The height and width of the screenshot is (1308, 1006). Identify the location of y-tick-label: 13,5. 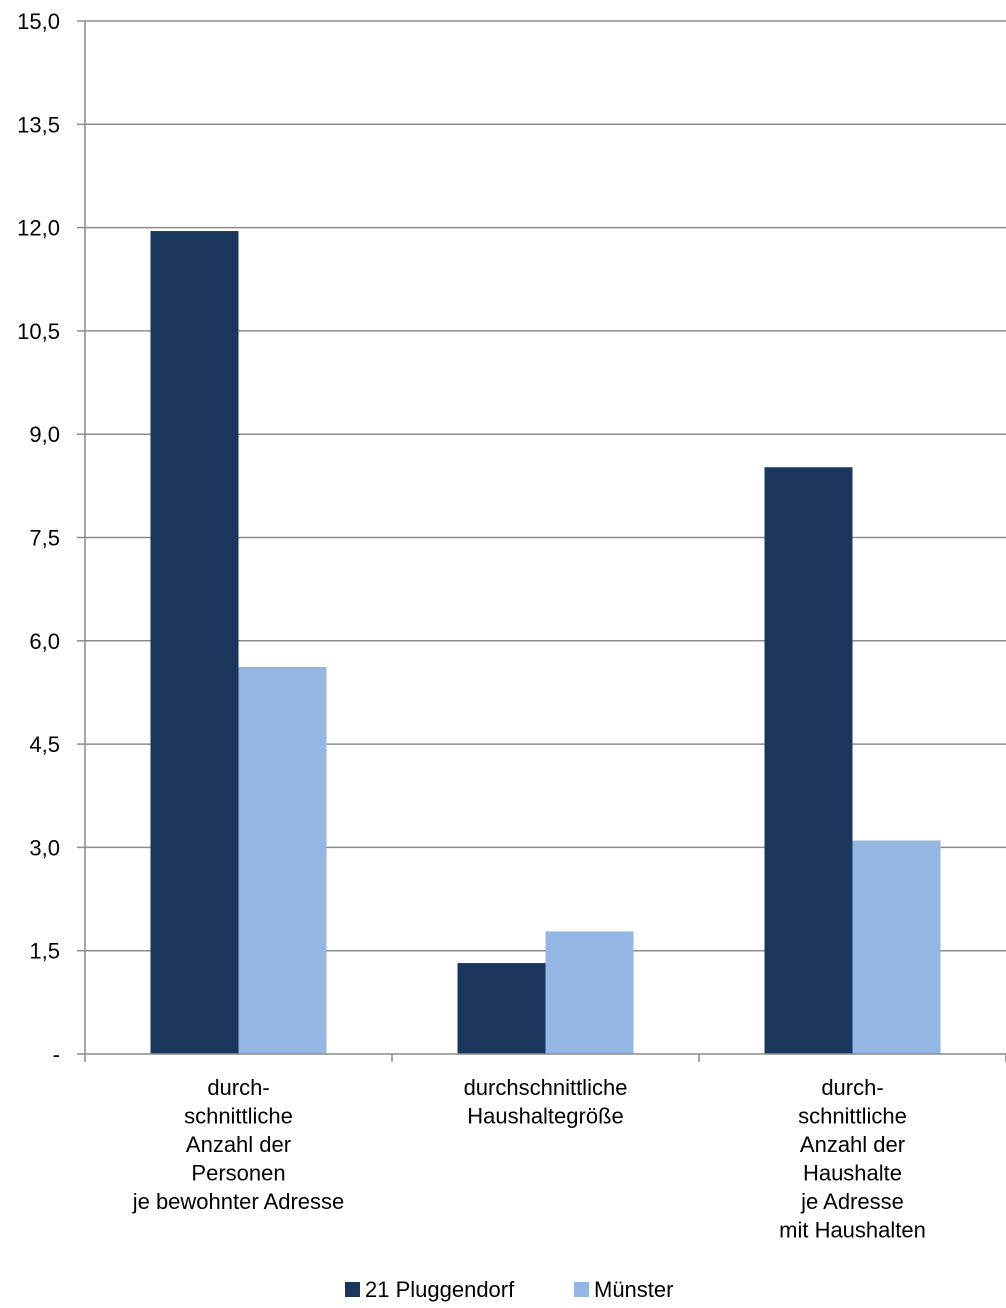
(38, 124).